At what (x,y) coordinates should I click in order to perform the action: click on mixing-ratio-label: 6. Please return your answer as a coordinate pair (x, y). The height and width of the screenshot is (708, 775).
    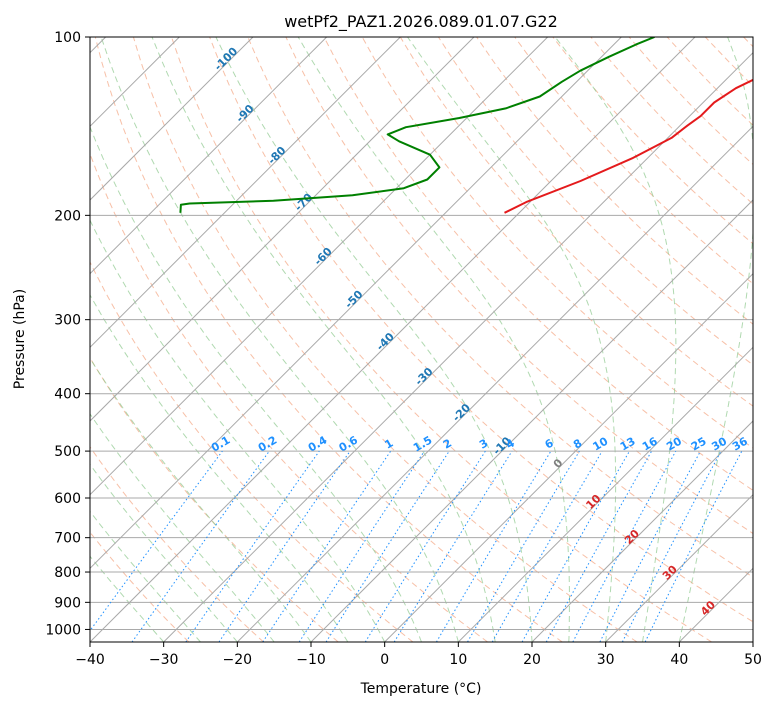
    Looking at the image, I should click on (549, 443).